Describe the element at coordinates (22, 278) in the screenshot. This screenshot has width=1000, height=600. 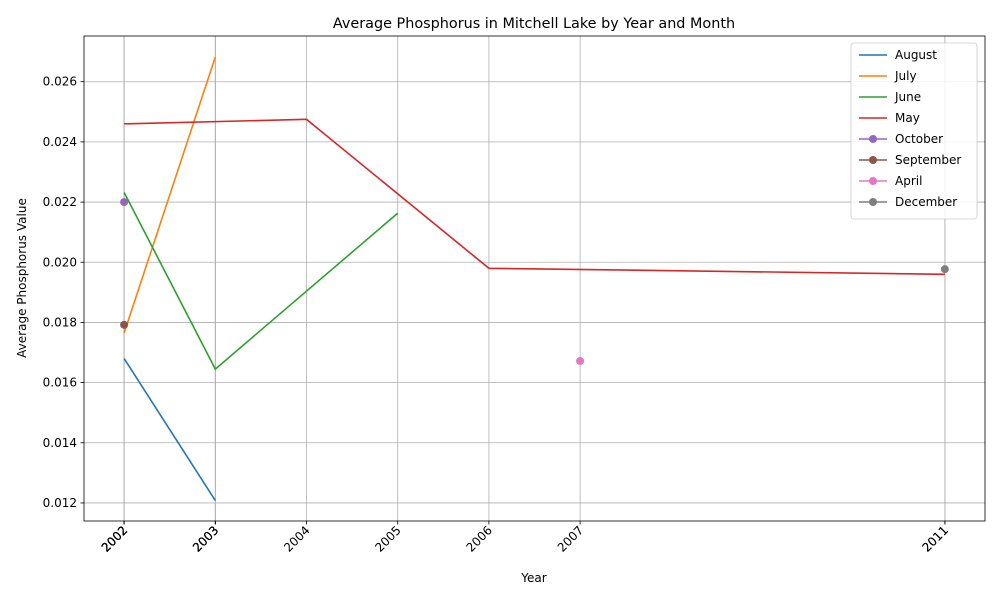
I see `y-axis-title: Average Phosphorus Value` at that location.